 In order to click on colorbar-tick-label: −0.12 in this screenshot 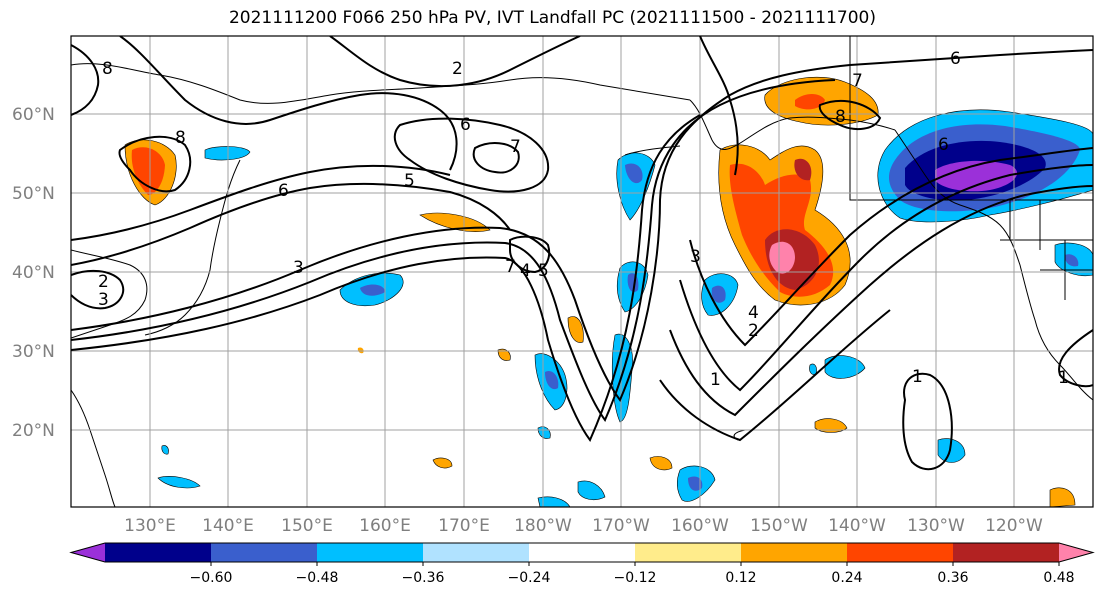, I will do `click(635, 578)`.